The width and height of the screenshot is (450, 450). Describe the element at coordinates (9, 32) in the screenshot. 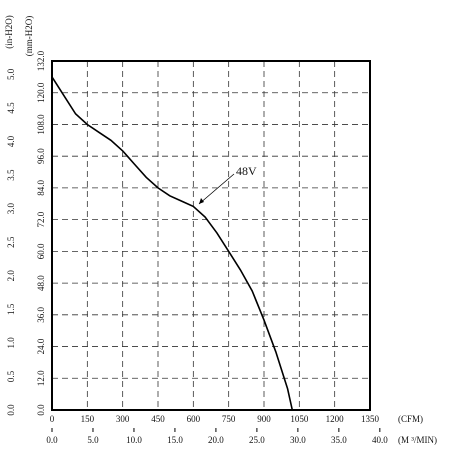

I see `y2-axis-label: (in-H2O)` at that location.